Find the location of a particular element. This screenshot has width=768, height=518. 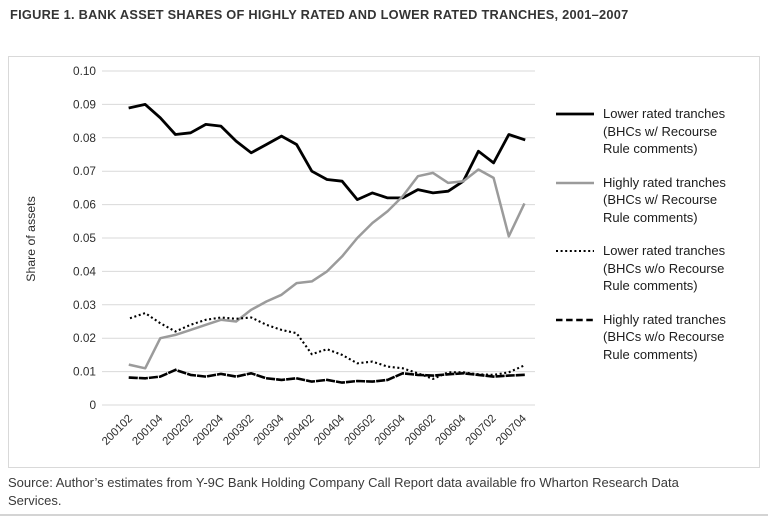

x-tick-label: 200102 is located at coordinates (117, 430).